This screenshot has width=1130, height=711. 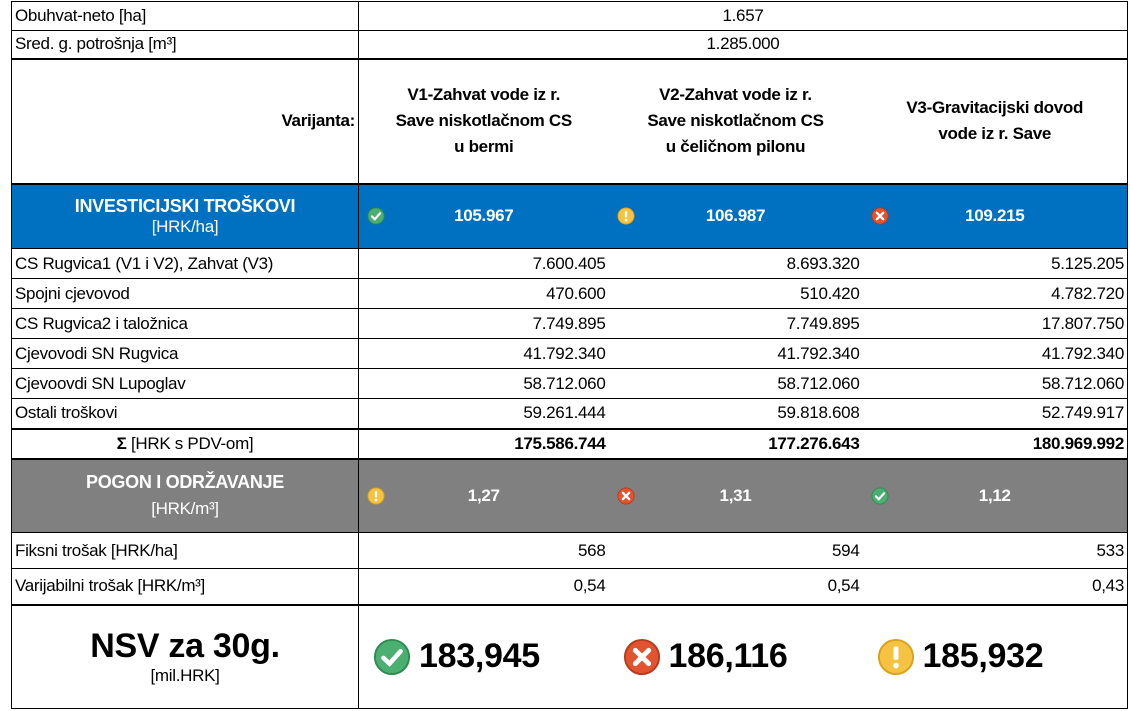 I want to click on value: 1,27, so click(x=483, y=495).